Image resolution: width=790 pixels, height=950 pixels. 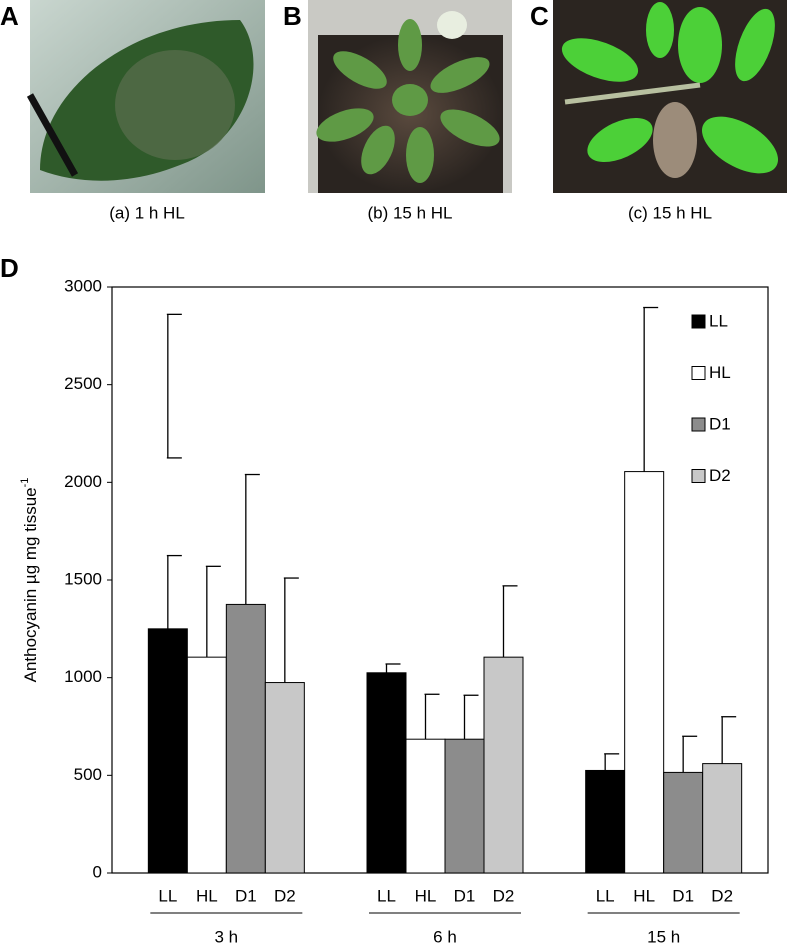 What do you see at coordinates (409, 212) in the screenshot?
I see `photo-caption: (b) 15 h HL` at bounding box center [409, 212].